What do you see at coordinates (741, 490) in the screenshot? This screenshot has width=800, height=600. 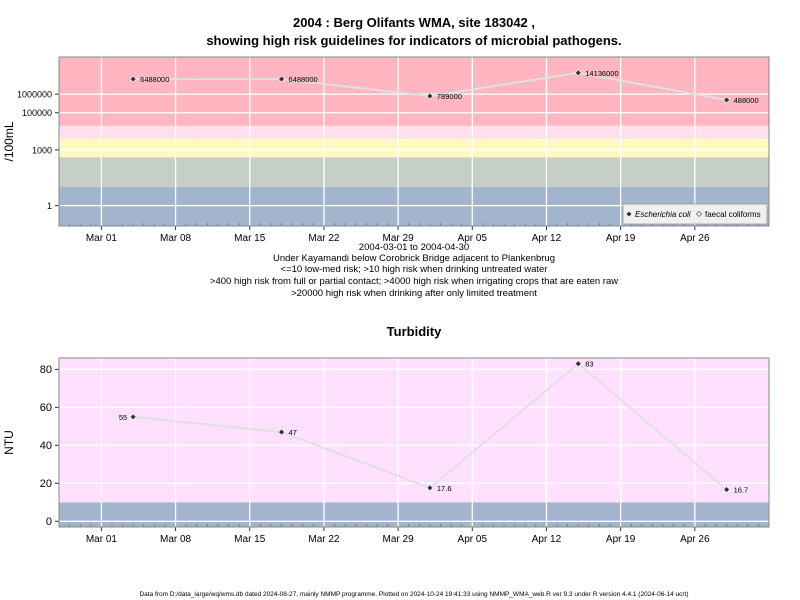 I see `data-label: 16.7` at bounding box center [741, 490].